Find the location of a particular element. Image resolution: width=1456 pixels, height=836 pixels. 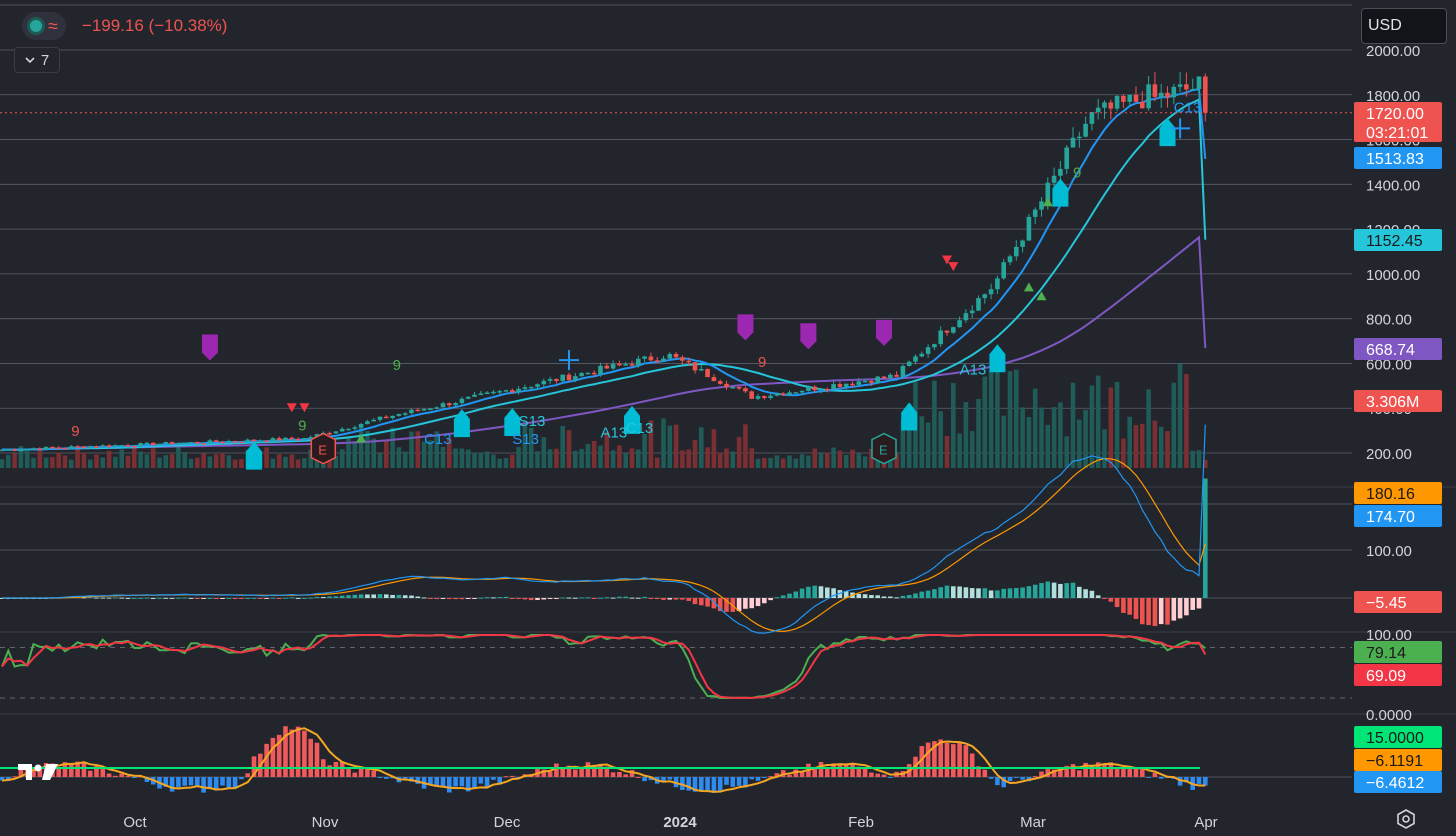

price-tick-label: 800.00 is located at coordinates (1389, 320).